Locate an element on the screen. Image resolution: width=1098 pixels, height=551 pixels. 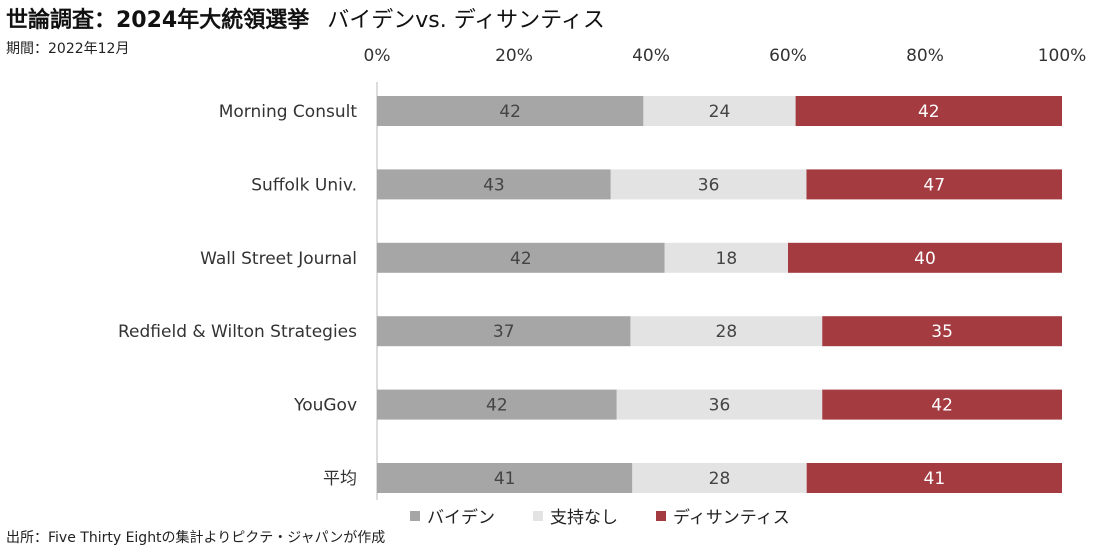
legend: バイデン 支持なし ディサンティス is located at coordinates (600, 515).